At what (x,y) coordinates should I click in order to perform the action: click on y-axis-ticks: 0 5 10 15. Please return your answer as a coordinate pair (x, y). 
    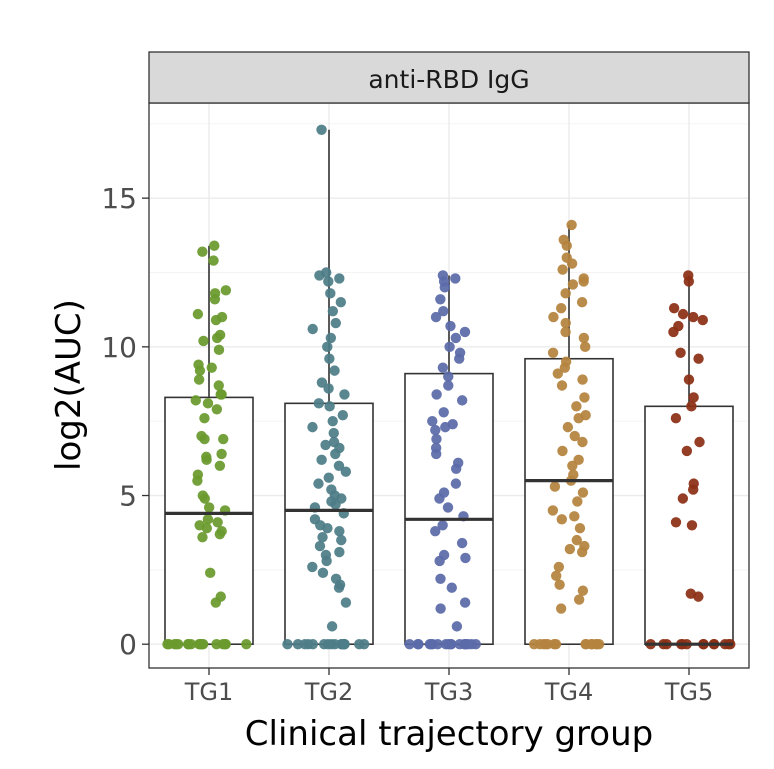
    Looking at the image, I should click on (125, 421).